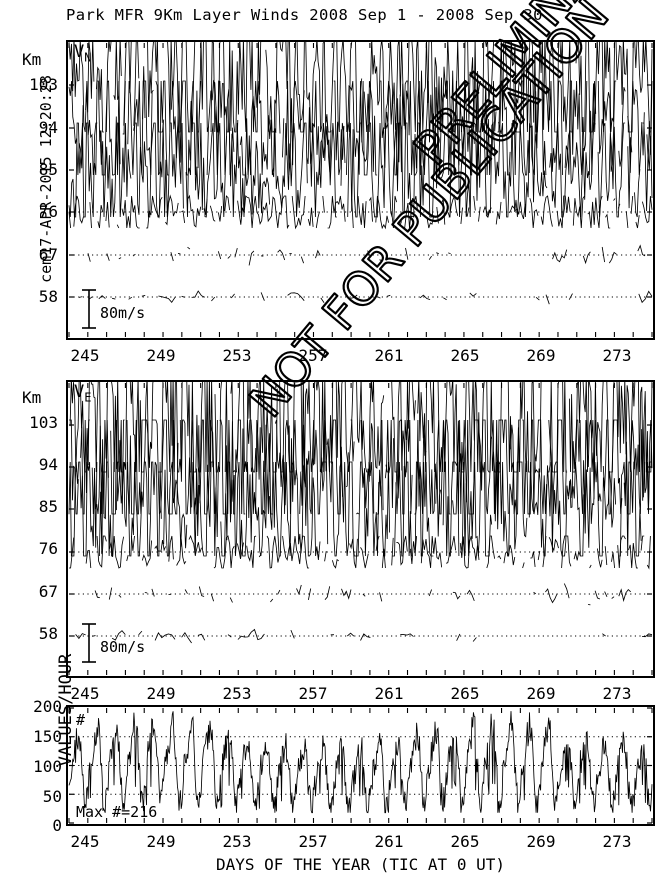 This screenshot has height=877, width=672. I want to click on x-tick-east-269: 269, so click(541, 693).